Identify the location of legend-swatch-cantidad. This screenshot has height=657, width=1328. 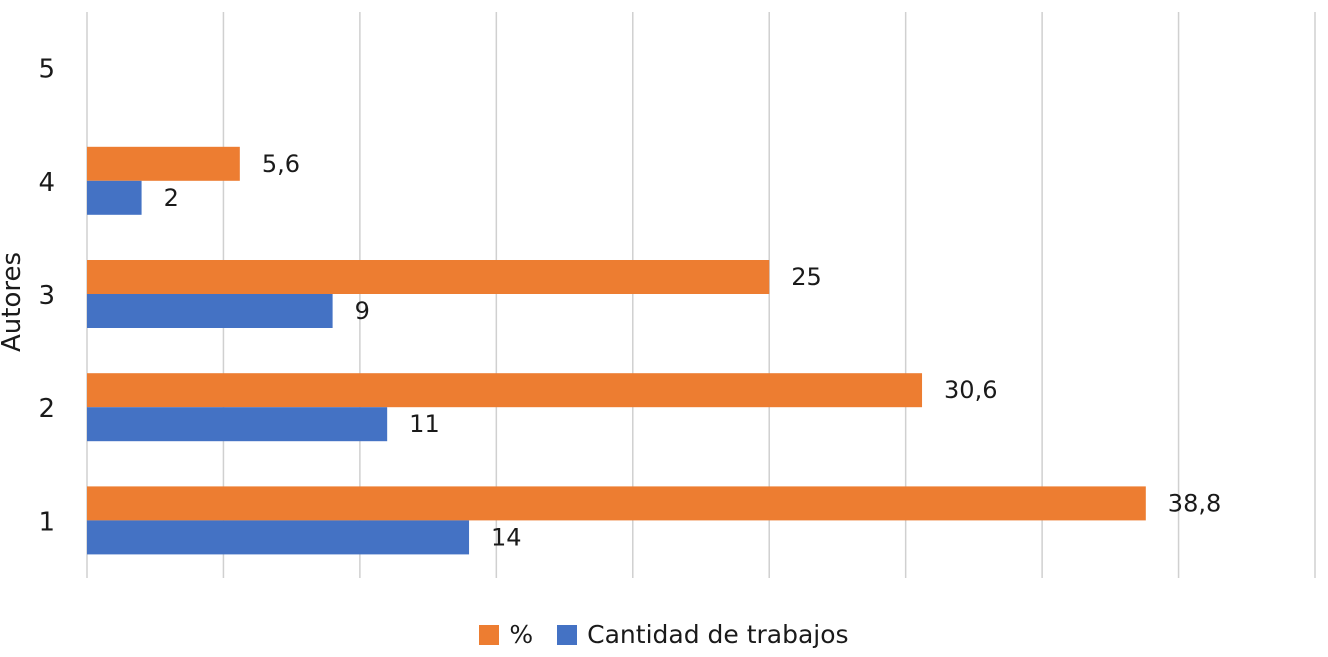
(567, 634).